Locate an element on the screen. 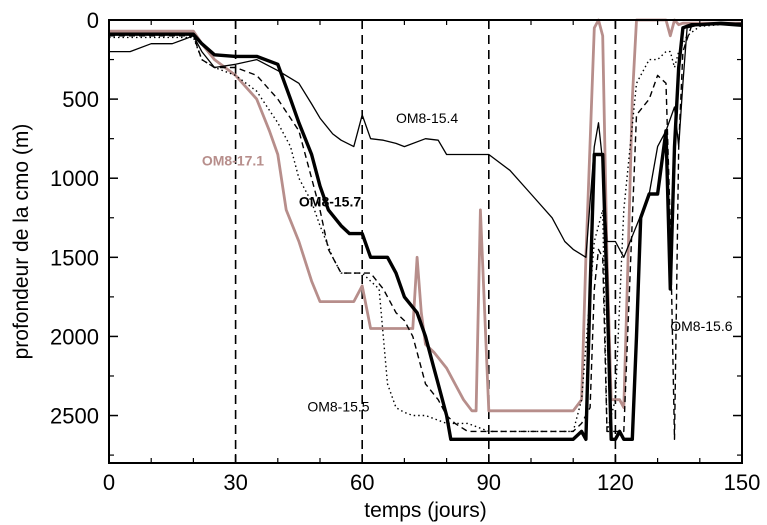 Image resolution: width=767 pixels, height=525 pixels. series-label-om8-15.7: OM8-15.7 is located at coordinates (330, 202).